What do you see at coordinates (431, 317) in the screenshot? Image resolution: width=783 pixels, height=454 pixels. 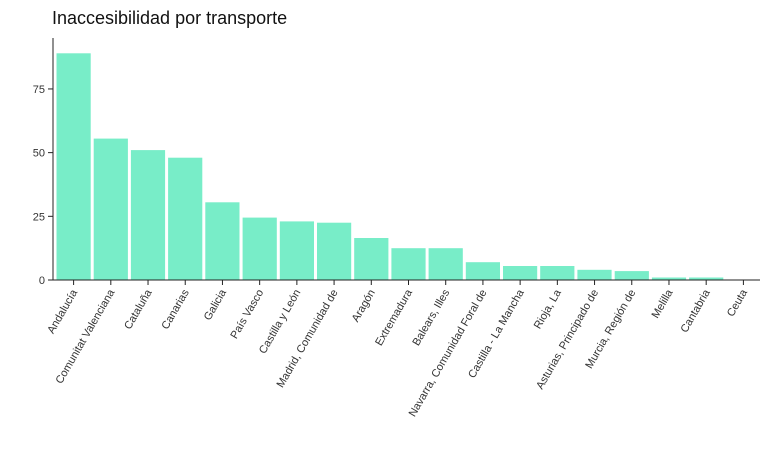 I see `x-tick-label: Balears, Illes` at bounding box center [431, 317].